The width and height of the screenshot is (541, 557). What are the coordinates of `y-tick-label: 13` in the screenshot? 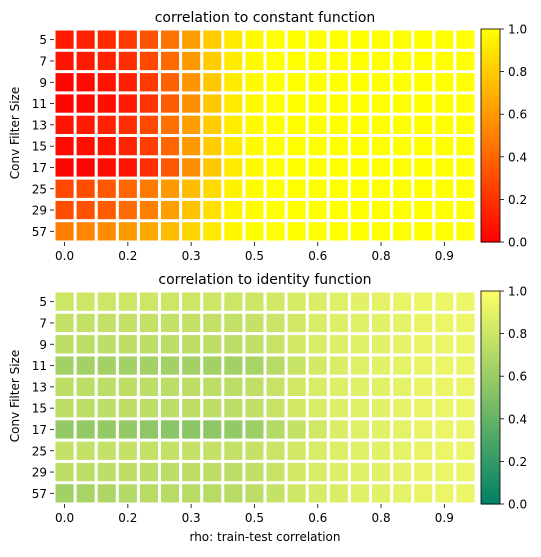 It's located at (39, 387).